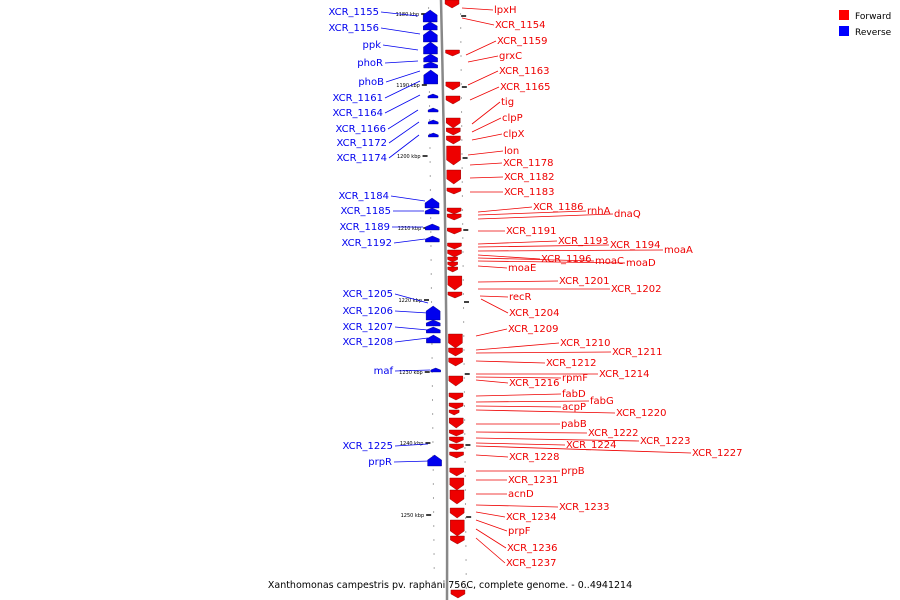 Image resolution: width=900 pixels, height=600 pixels. What do you see at coordinates (384, 371) in the screenshot?
I see `reverse-gene-label: maf` at bounding box center [384, 371].